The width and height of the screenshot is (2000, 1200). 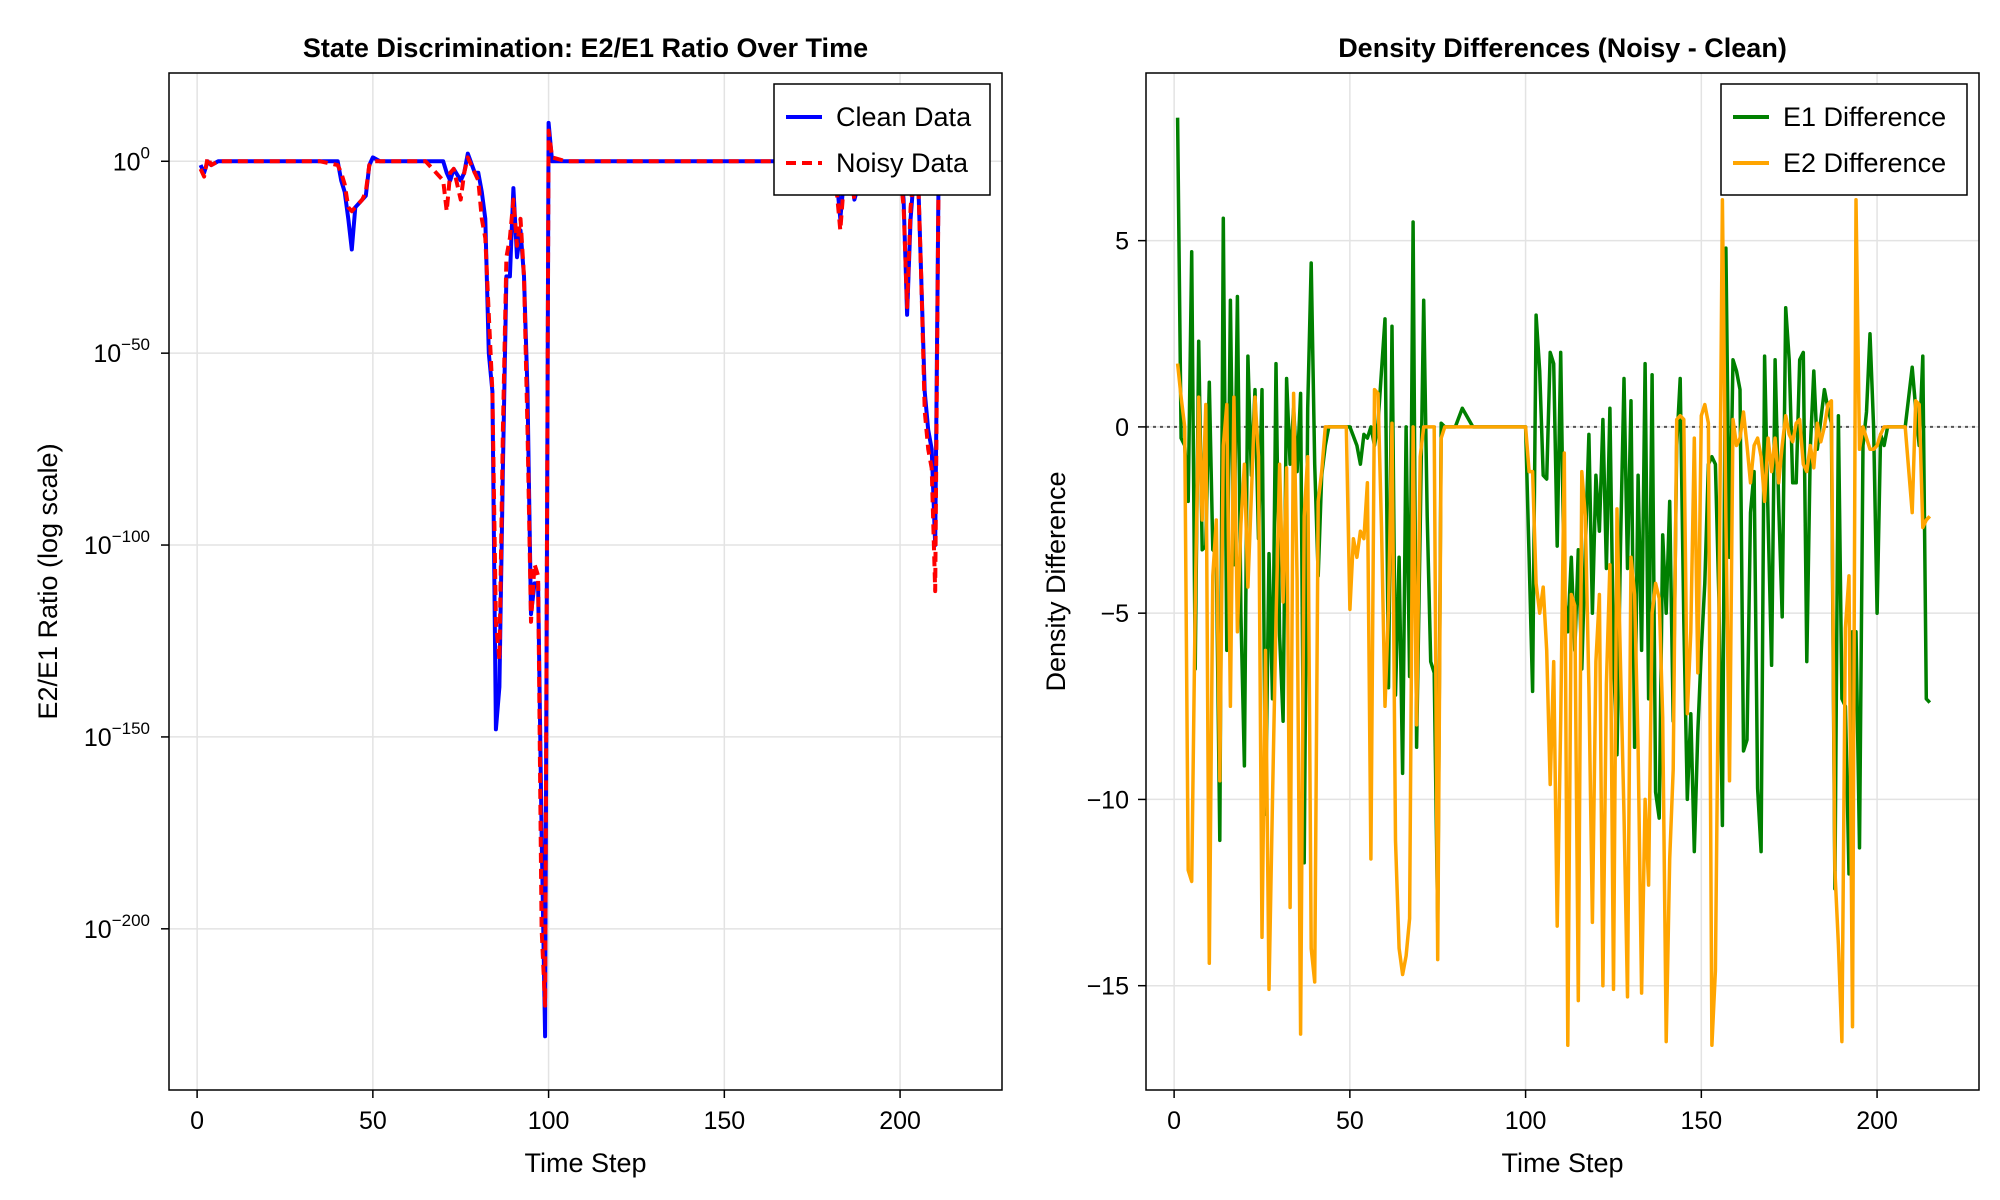 What do you see at coordinates (1122, 242) in the screenshot?
I see `y-tick-label: 5` at bounding box center [1122, 242].